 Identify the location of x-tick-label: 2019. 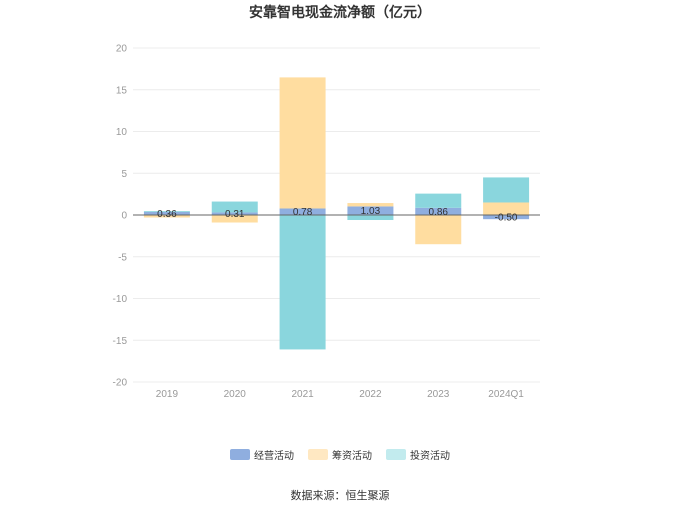
(167, 394).